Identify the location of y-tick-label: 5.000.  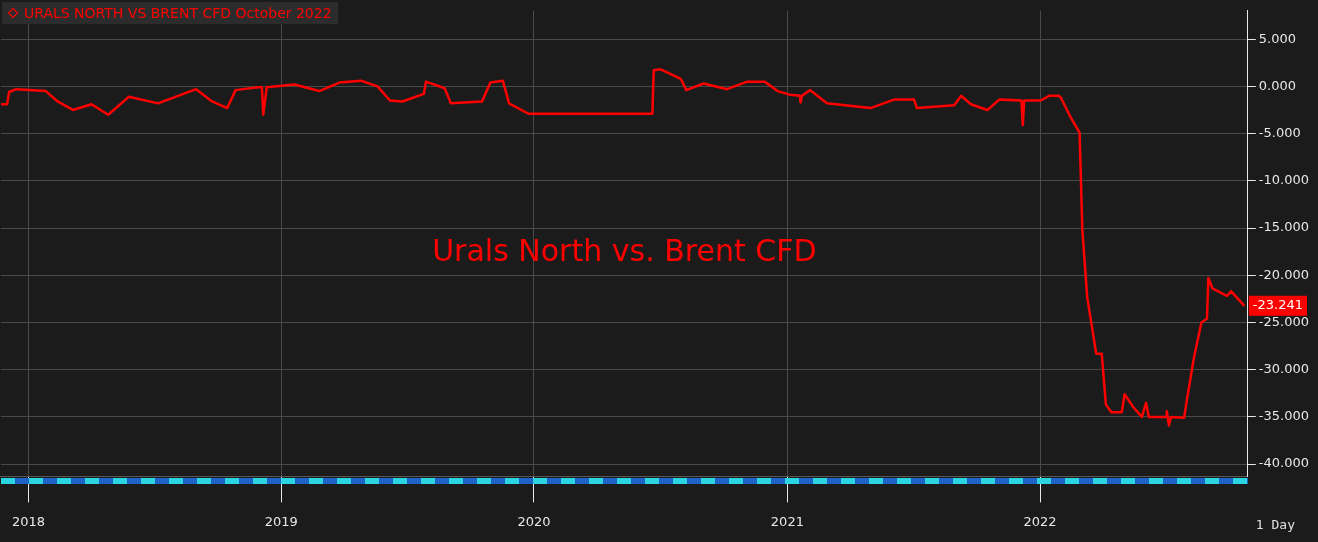
(1277, 38).